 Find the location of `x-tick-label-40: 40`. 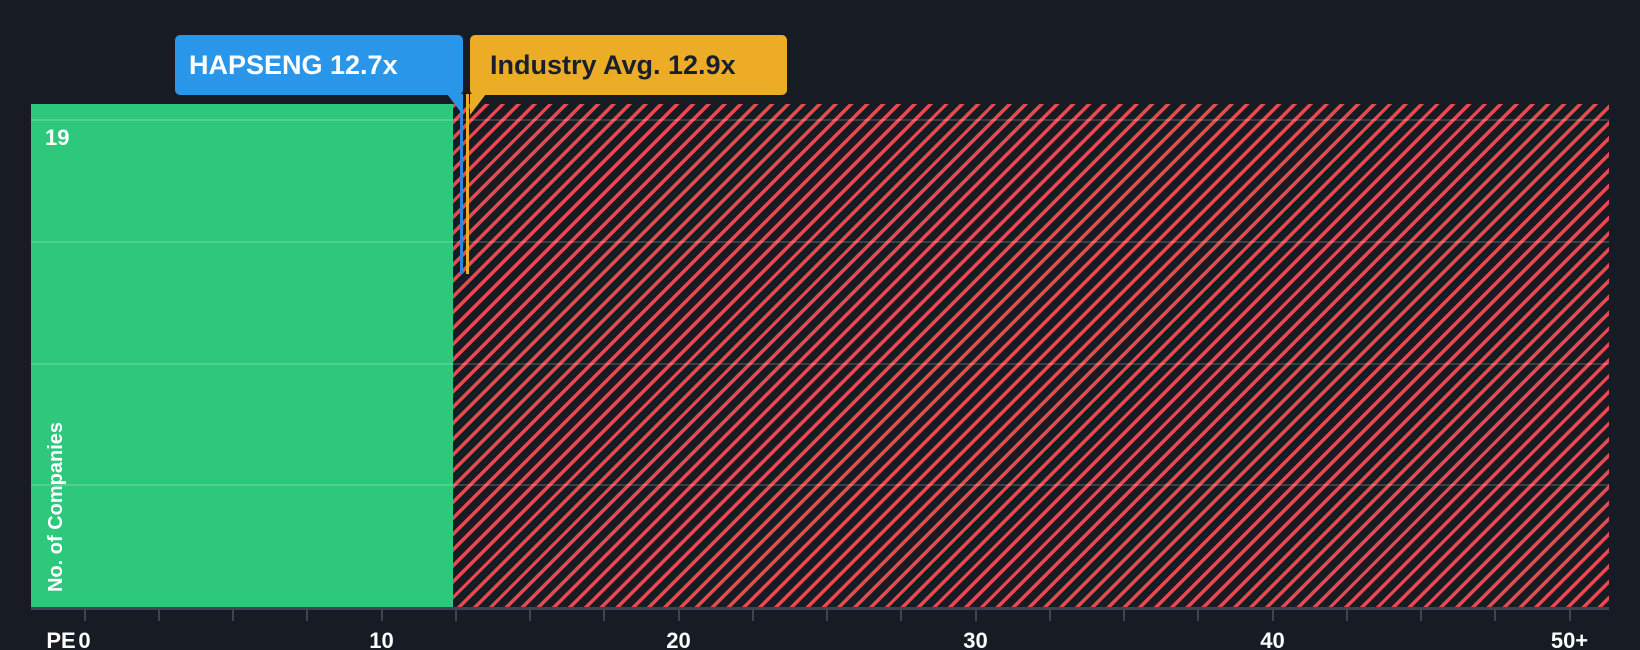

x-tick-label-40: 40 is located at coordinates (1272, 639).